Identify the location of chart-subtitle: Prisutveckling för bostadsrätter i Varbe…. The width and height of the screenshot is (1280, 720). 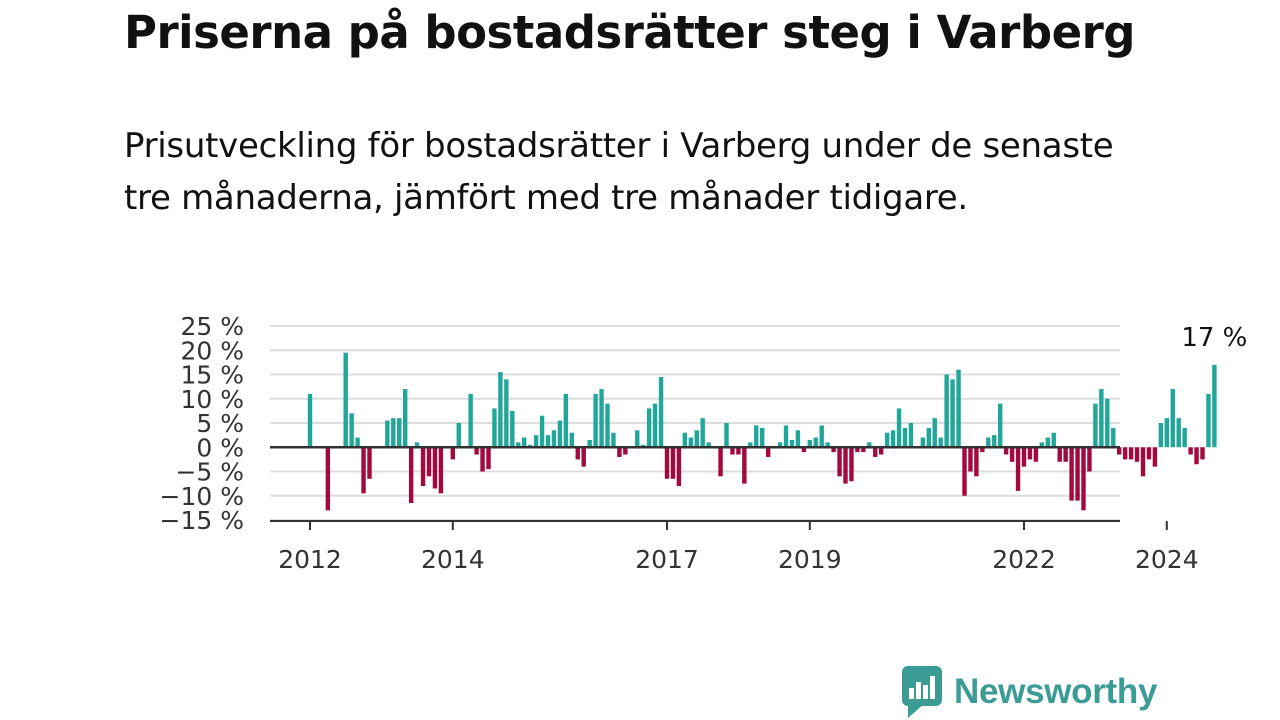
(619, 172).